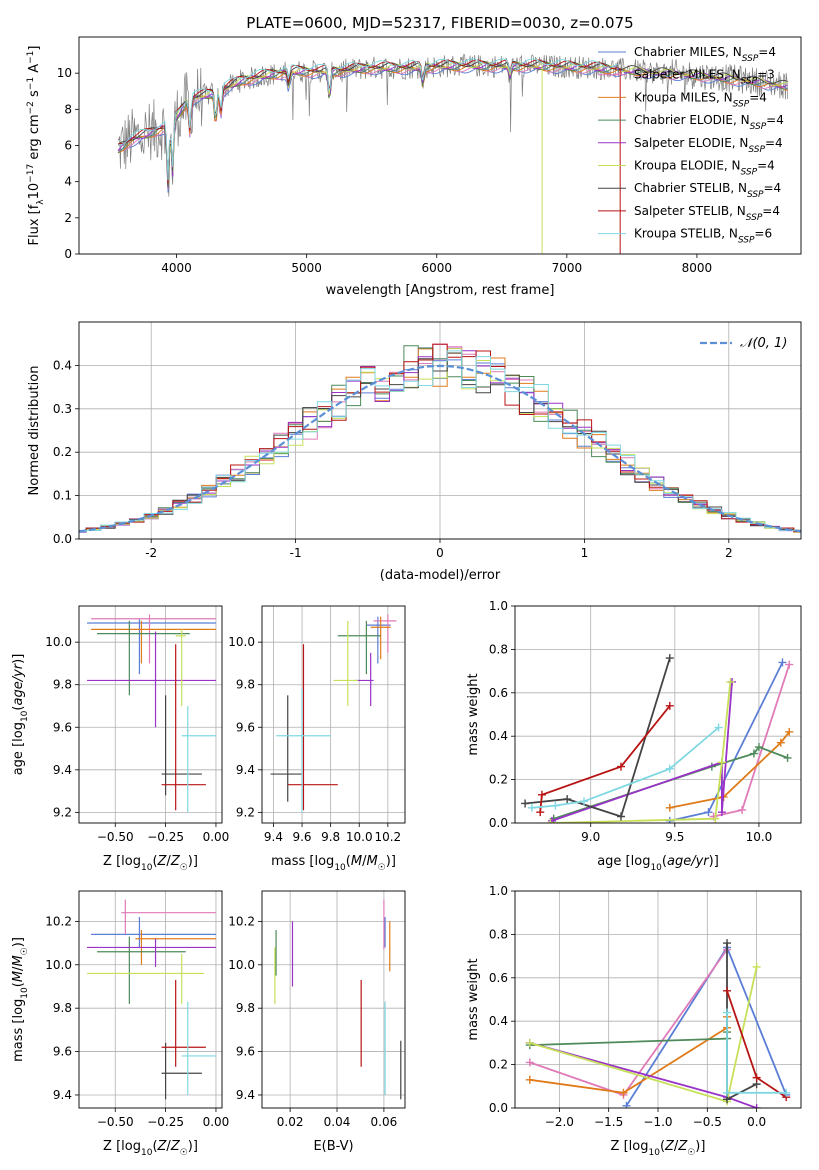  I want to click on axes: 0.02 0.04 0.06 9.4 9.6 9.8 10.0 10.2 E(B-V), so click(317, 1022).